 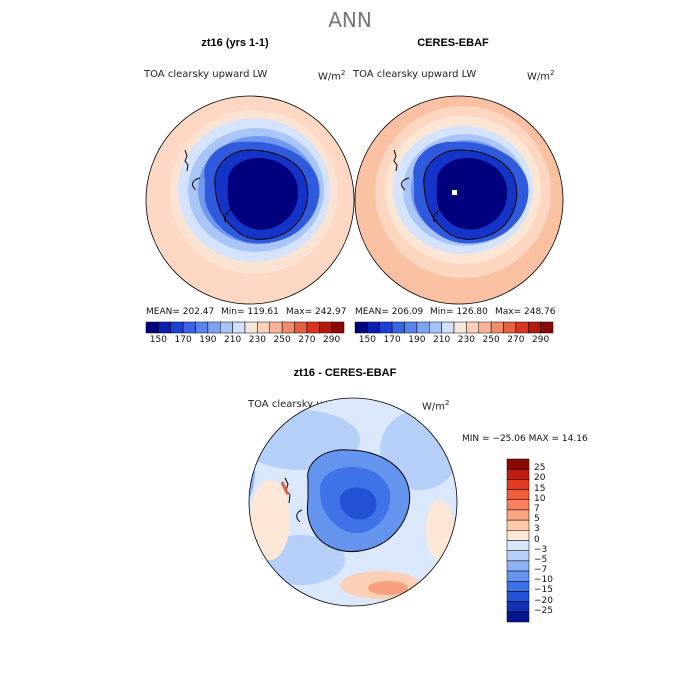 I want to click on difference-colorbar-tick-label: −3, so click(x=541, y=549).